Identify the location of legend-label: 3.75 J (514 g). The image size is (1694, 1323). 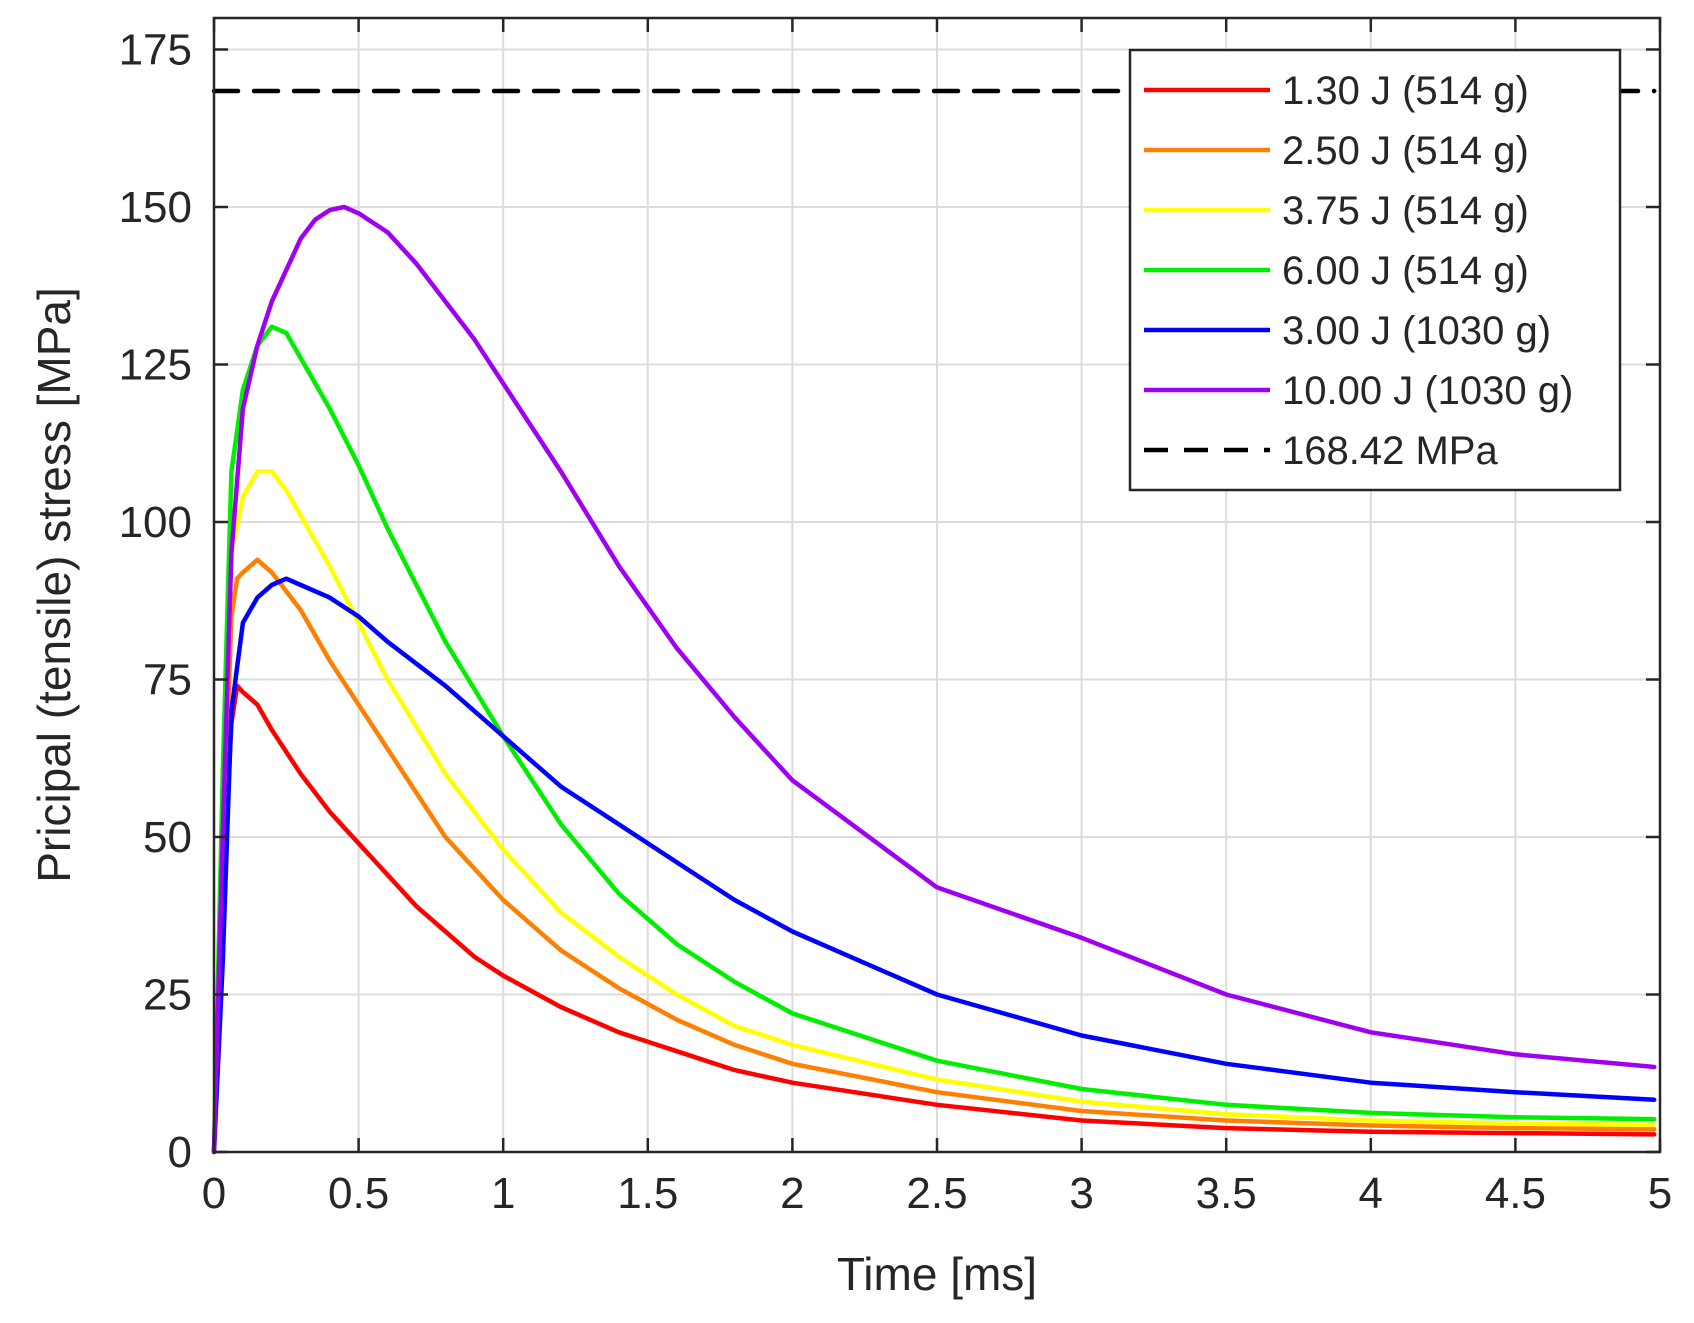
(1405, 211).